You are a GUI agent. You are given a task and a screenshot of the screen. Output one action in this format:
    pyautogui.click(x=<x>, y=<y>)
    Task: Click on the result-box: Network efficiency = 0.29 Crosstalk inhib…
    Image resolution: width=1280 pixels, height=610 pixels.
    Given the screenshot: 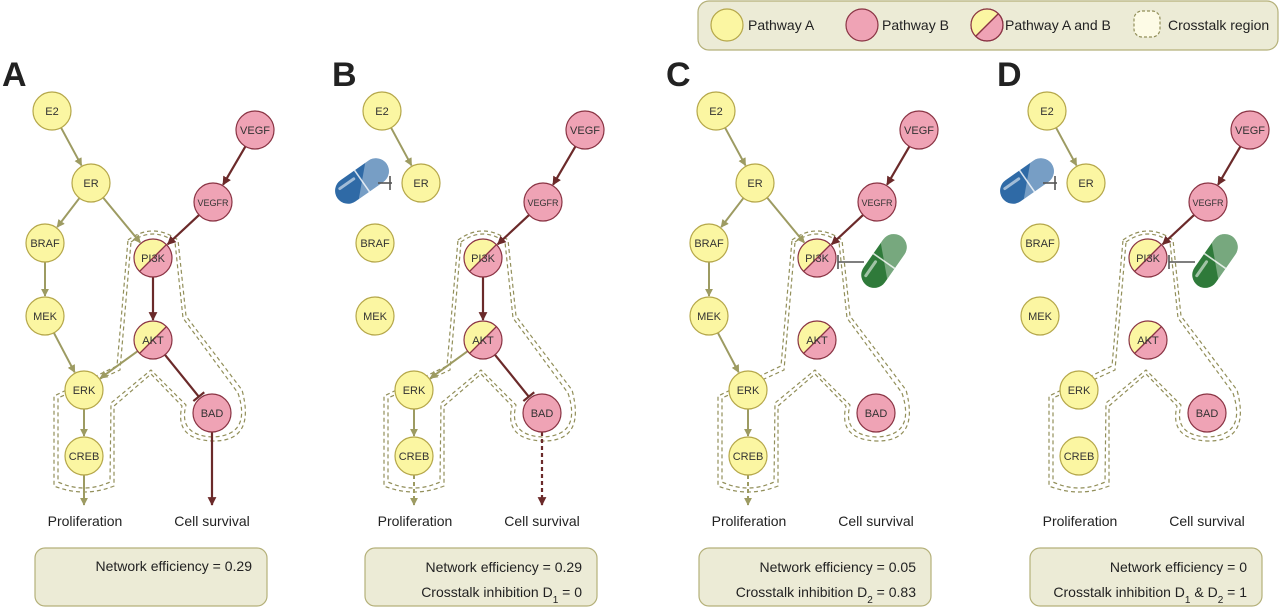 What is the action you would take?
    pyautogui.click(x=481, y=577)
    